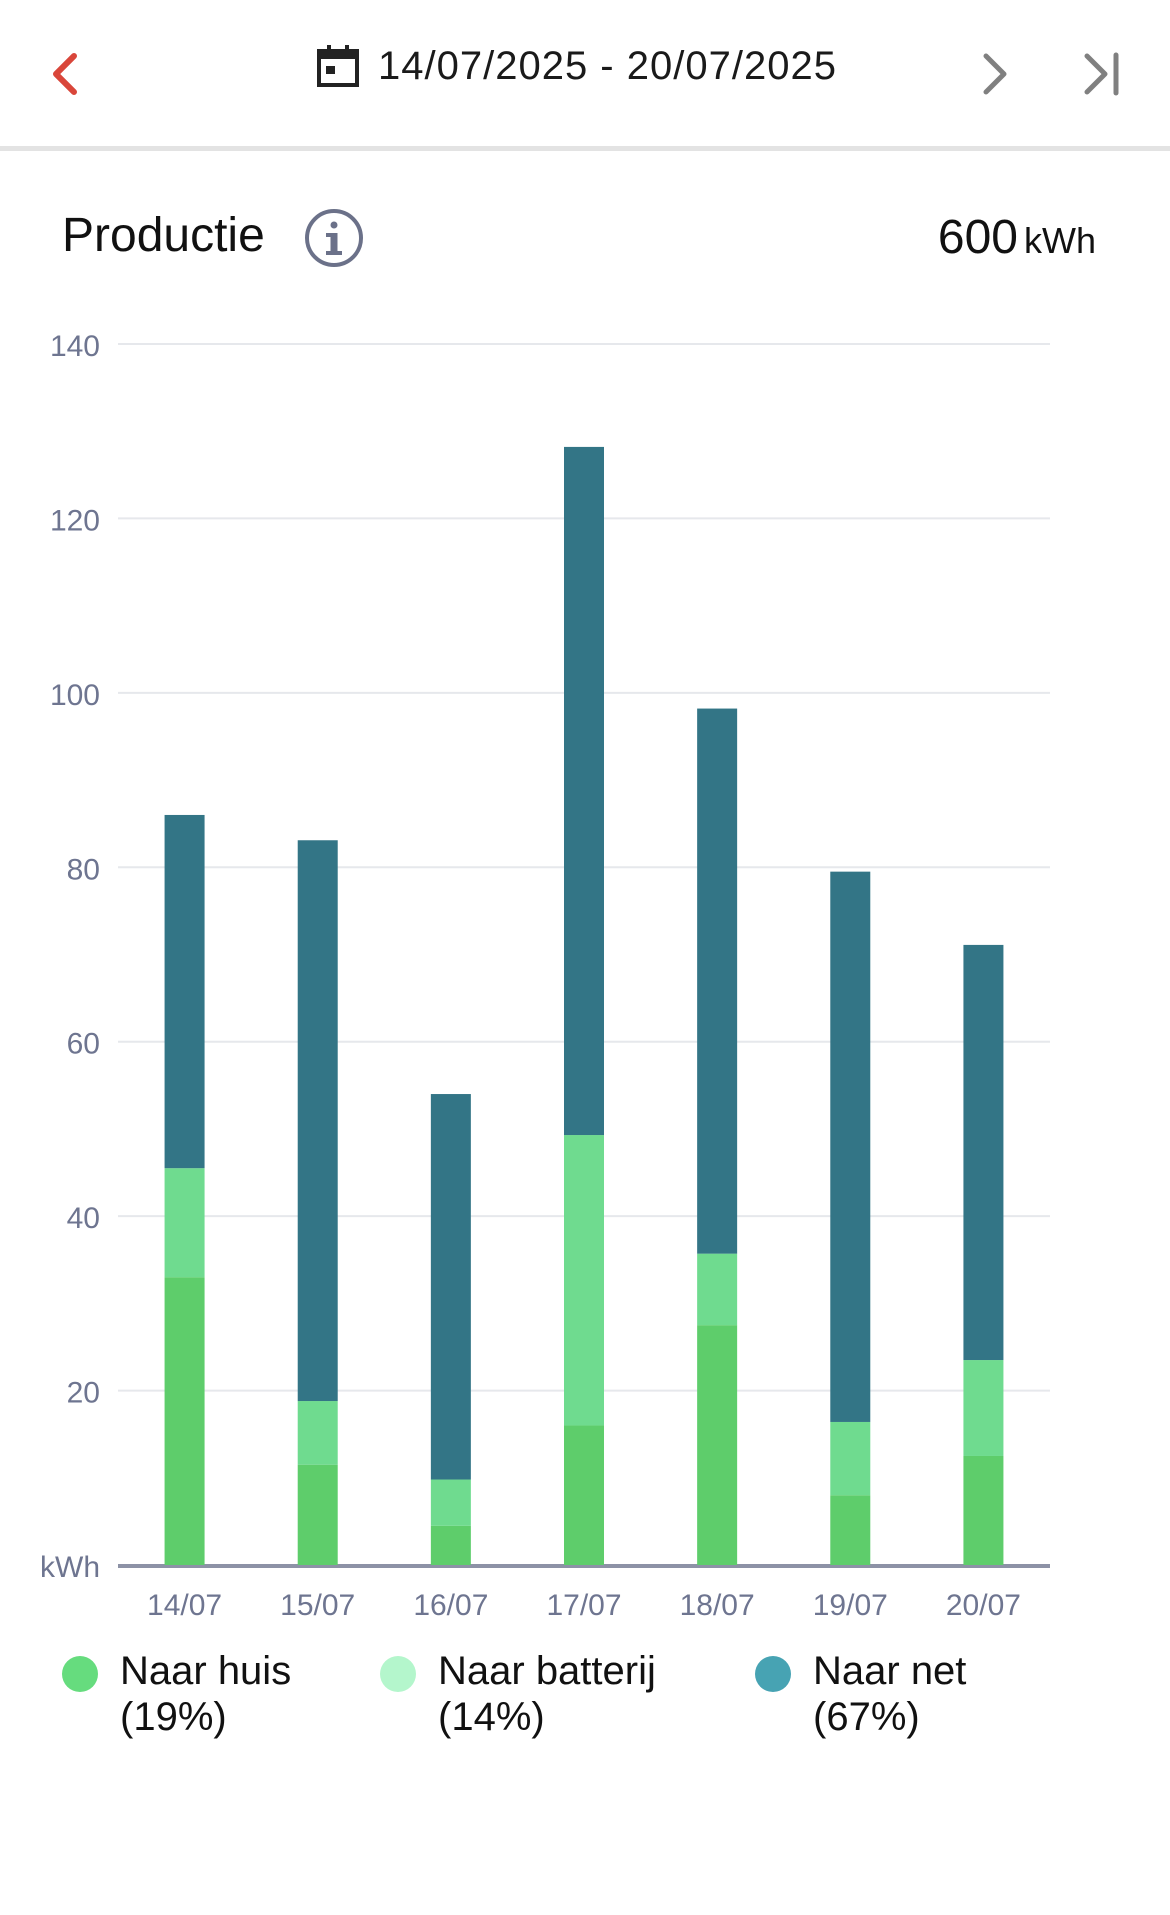  Describe the element at coordinates (583, 1605) in the screenshot. I see `x-tick-label: 17/07` at that location.